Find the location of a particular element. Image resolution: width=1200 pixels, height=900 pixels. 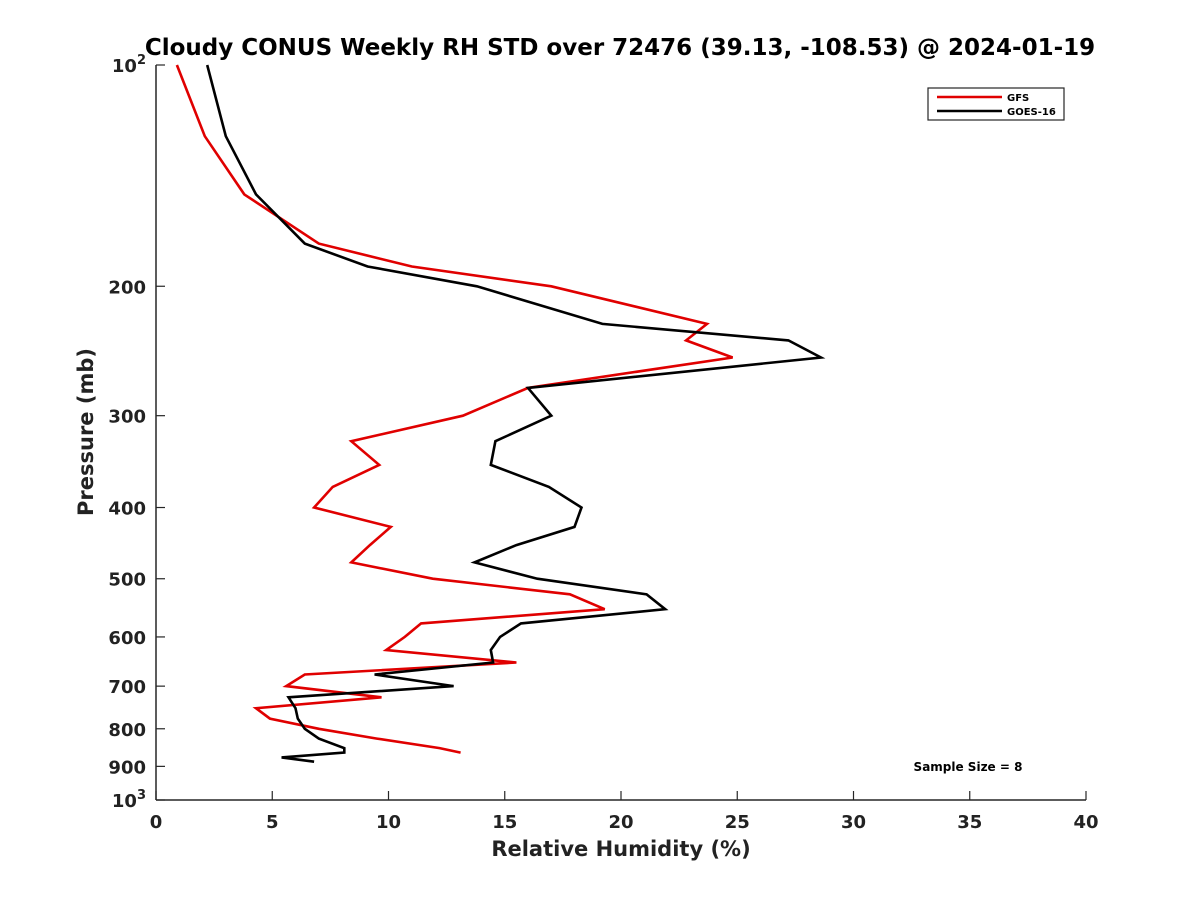

x-tick-label: 0 is located at coordinates (156, 822).